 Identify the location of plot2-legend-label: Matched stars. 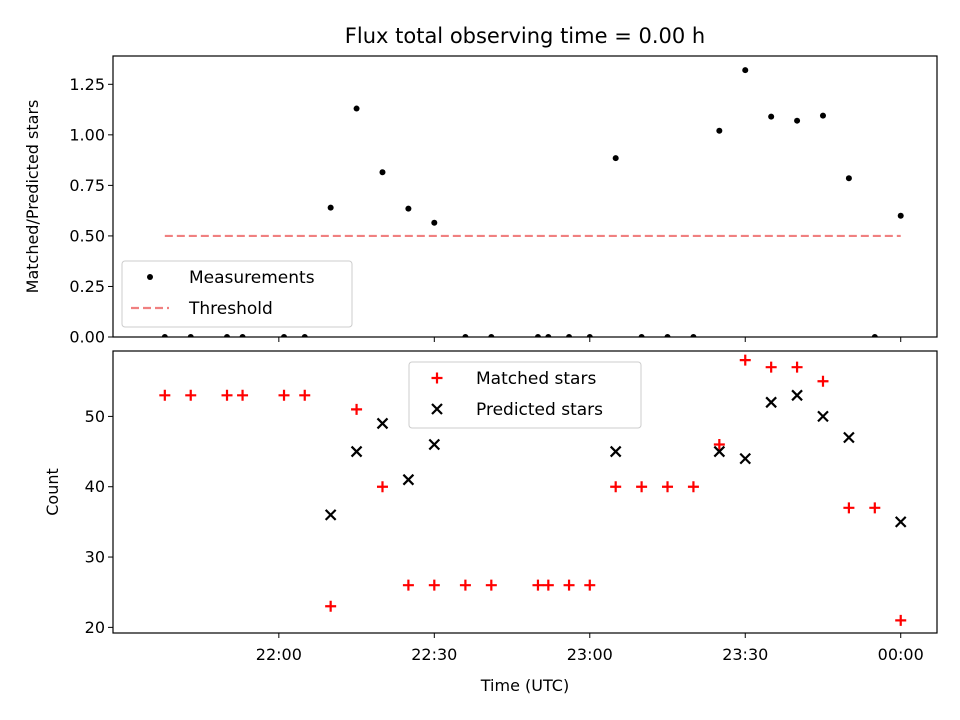
(536, 379).